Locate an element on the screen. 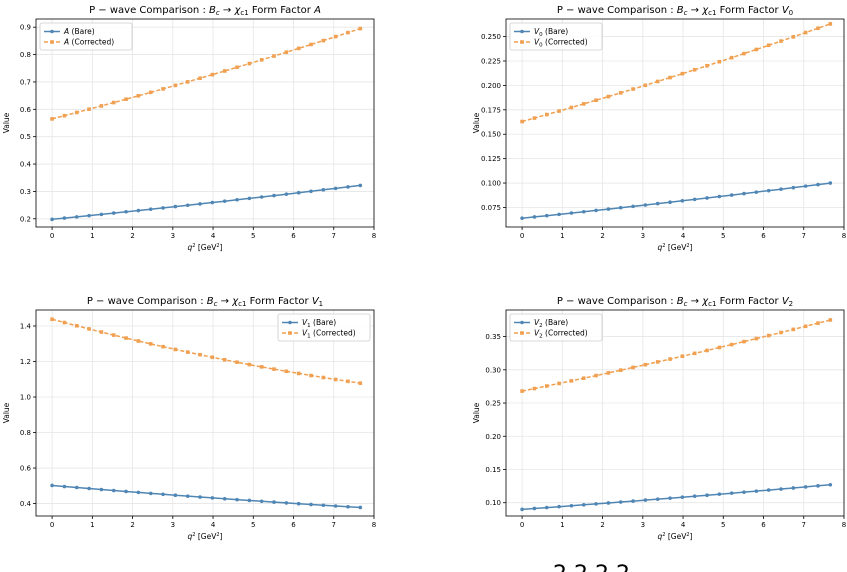  y-tick-label: 1.4 is located at coordinates (26, 326).